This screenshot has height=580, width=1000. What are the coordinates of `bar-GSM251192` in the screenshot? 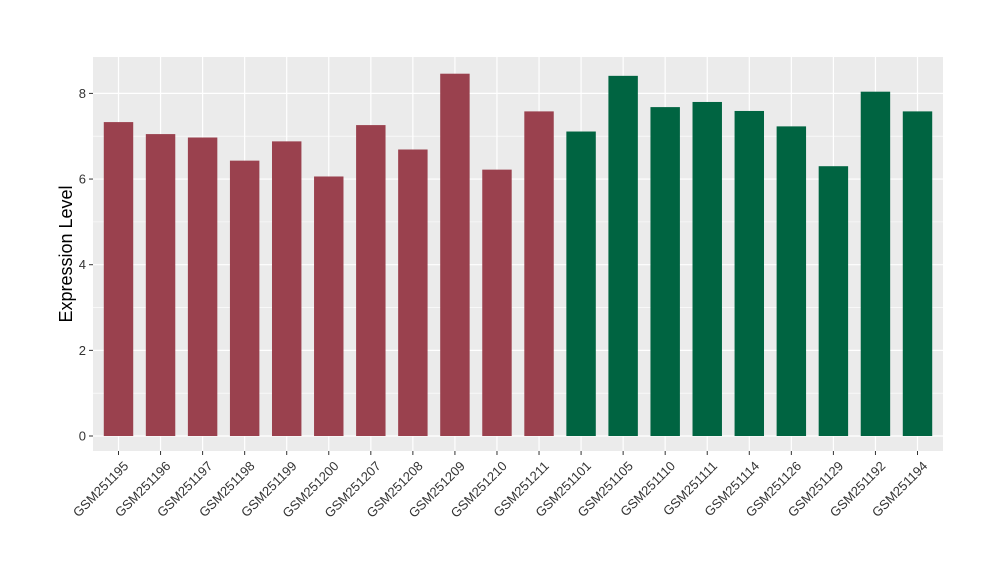 It's located at (875, 264).